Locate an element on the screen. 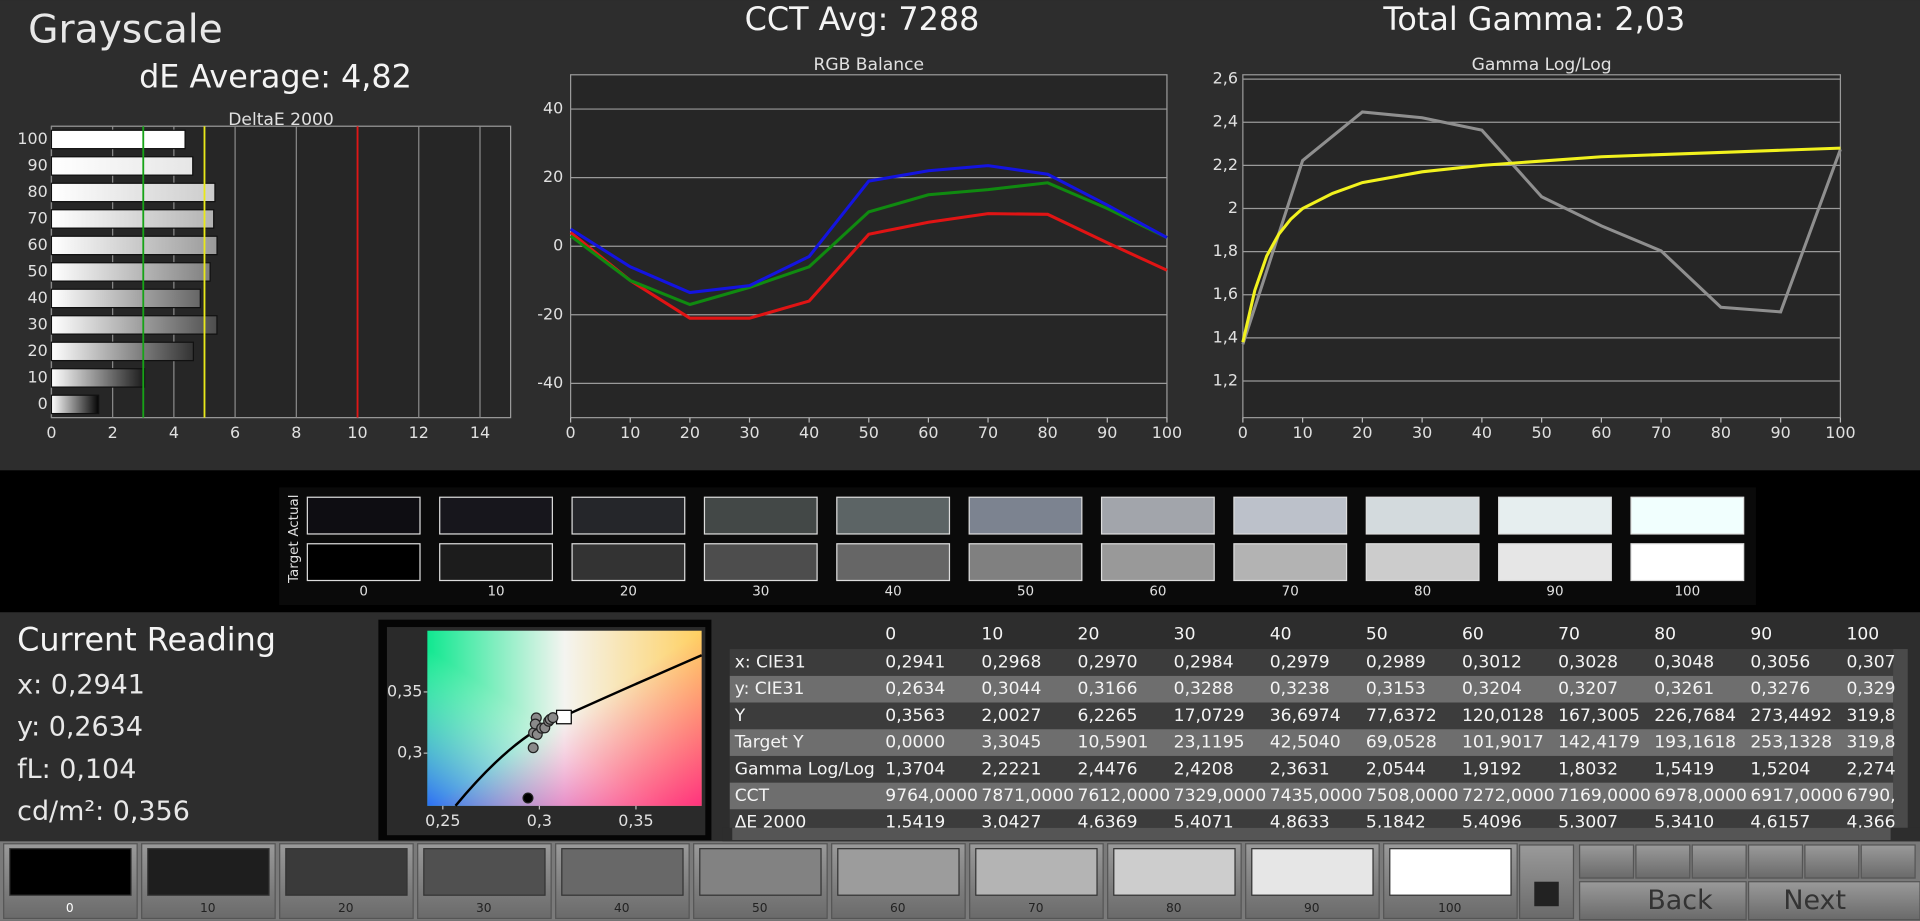  table-cell: 4,366 is located at coordinates (1871, 823).